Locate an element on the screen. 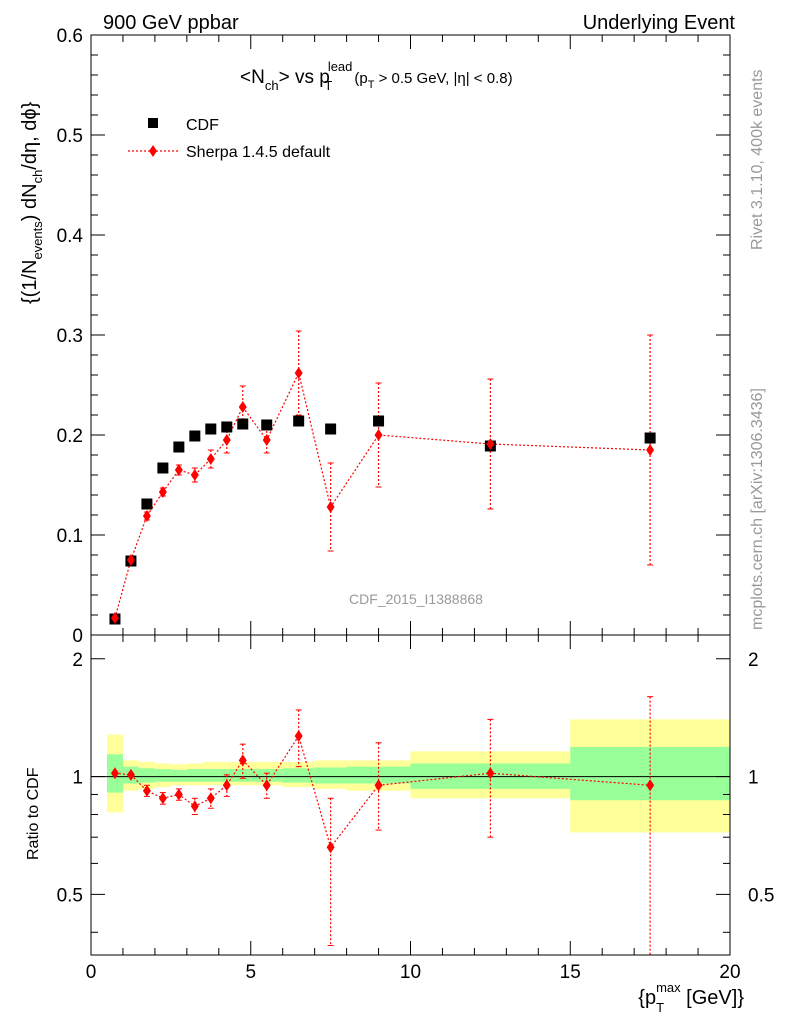 This screenshot has height=1024, width=786. x-tick-label: 10 is located at coordinates (410, 972).